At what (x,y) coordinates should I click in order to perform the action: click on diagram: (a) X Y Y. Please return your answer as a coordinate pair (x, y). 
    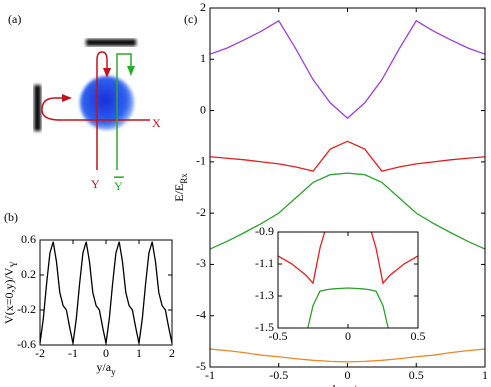
    Looking at the image, I should click on (84, 102).